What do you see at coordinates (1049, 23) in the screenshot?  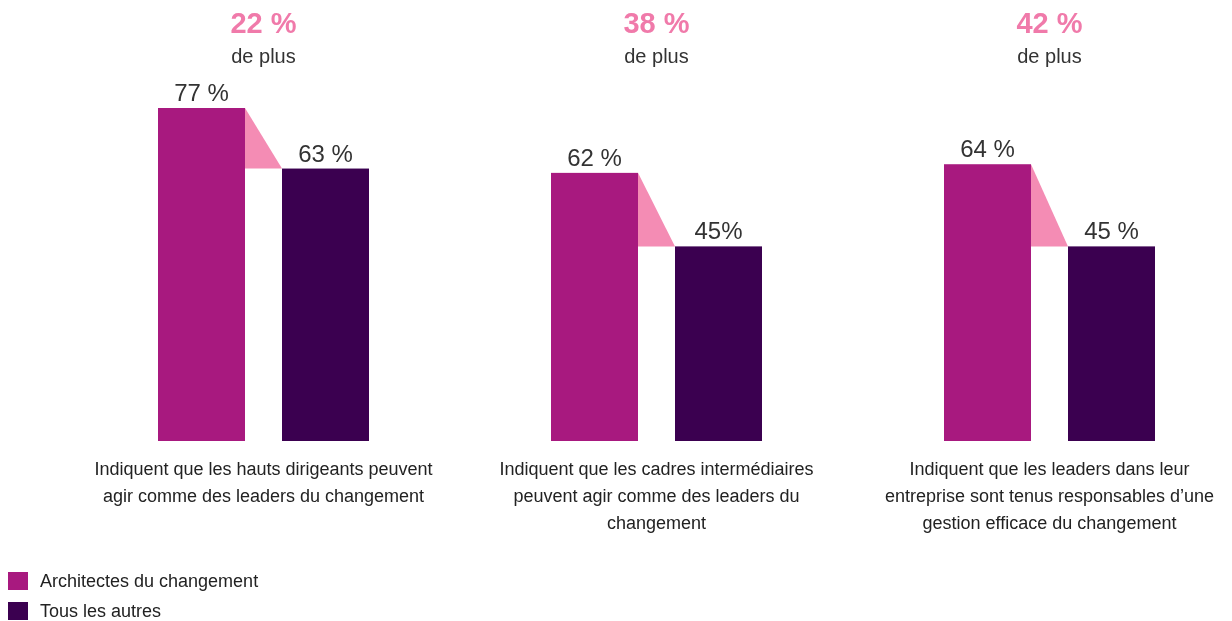 I see `text: 42 %` at bounding box center [1049, 23].